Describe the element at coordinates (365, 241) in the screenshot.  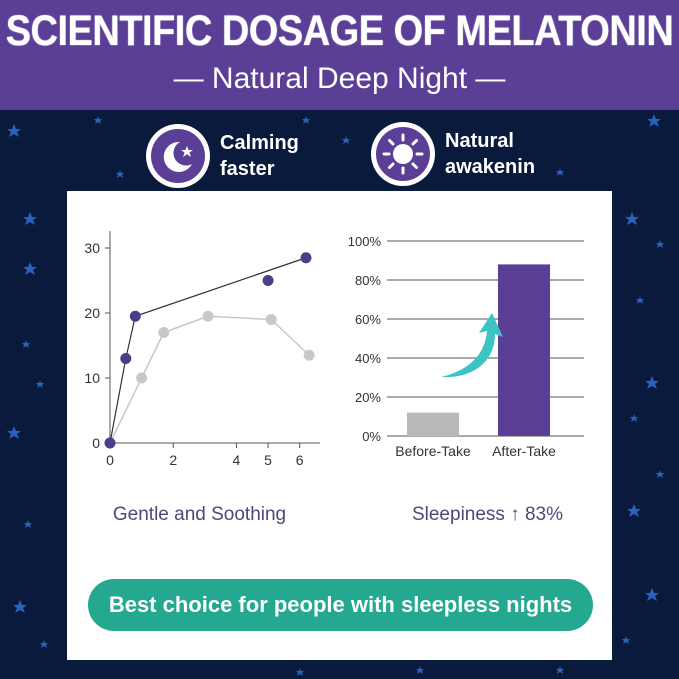
I see `bar-y-tick-label: 100%` at that location.